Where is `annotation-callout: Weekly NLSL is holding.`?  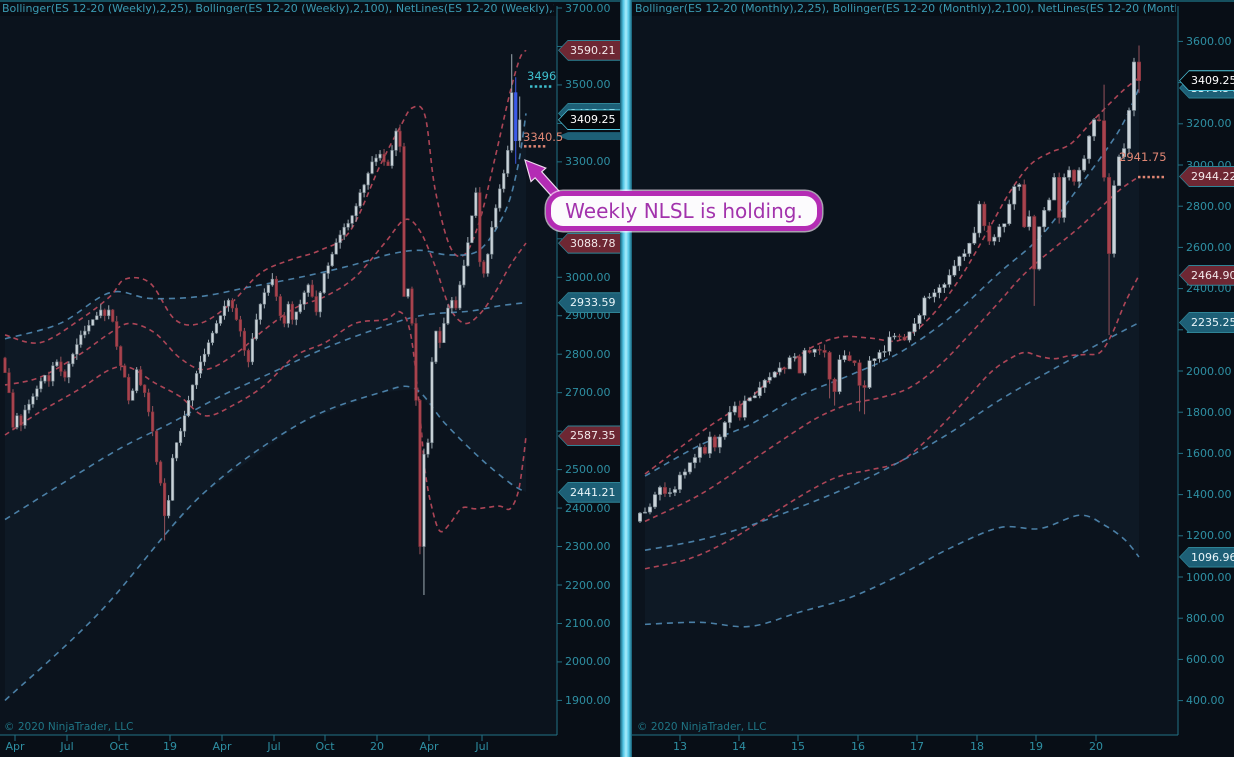
annotation-callout: Weekly NLSL is holding. is located at coordinates (684, 211).